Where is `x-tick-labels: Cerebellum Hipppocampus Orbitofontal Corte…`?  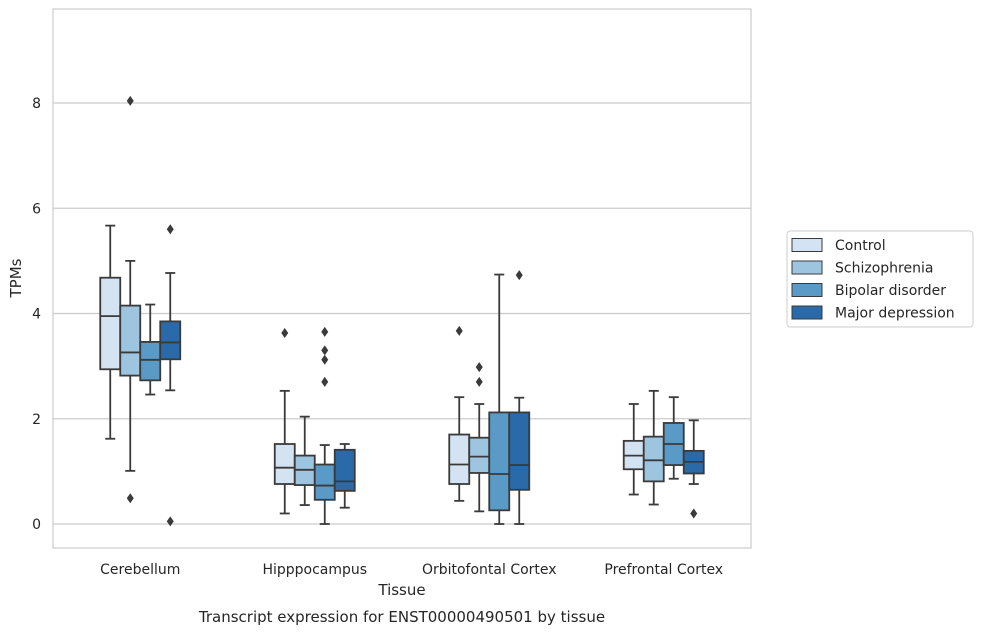
x-tick-labels: Cerebellum Hipppocampus Orbitofontal Corte… is located at coordinates (411, 570).